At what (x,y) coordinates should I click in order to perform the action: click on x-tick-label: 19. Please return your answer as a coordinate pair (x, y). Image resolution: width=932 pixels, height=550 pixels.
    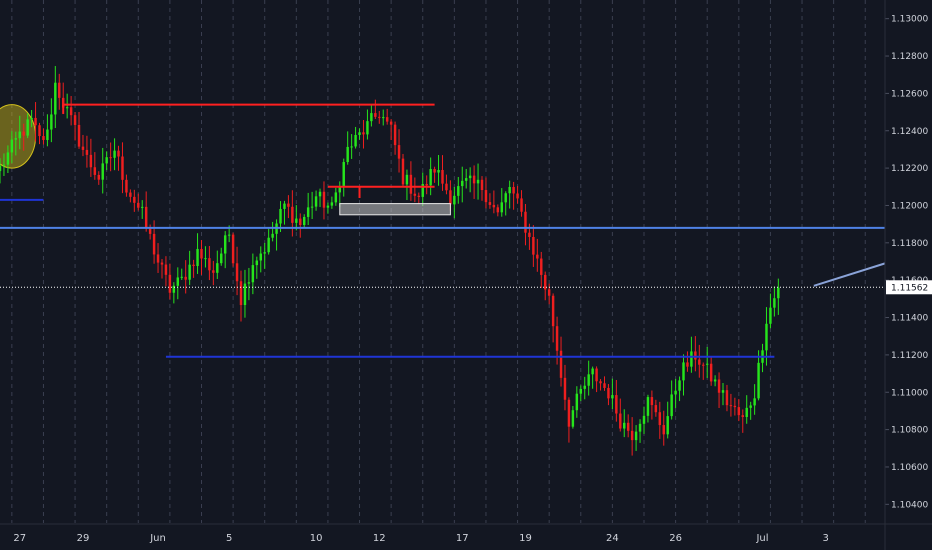
    Looking at the image, I should click on (525, 538).